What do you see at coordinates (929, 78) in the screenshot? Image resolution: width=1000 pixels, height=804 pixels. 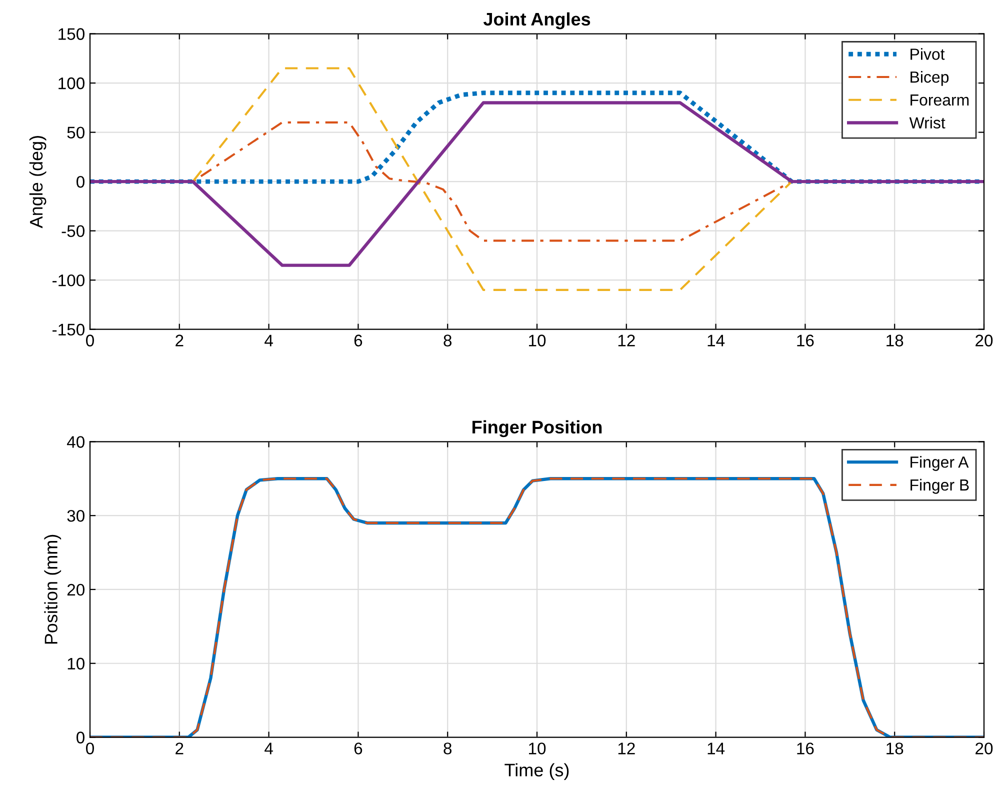 I see `legend-label: Bicep` at bounding box center [929, 78].